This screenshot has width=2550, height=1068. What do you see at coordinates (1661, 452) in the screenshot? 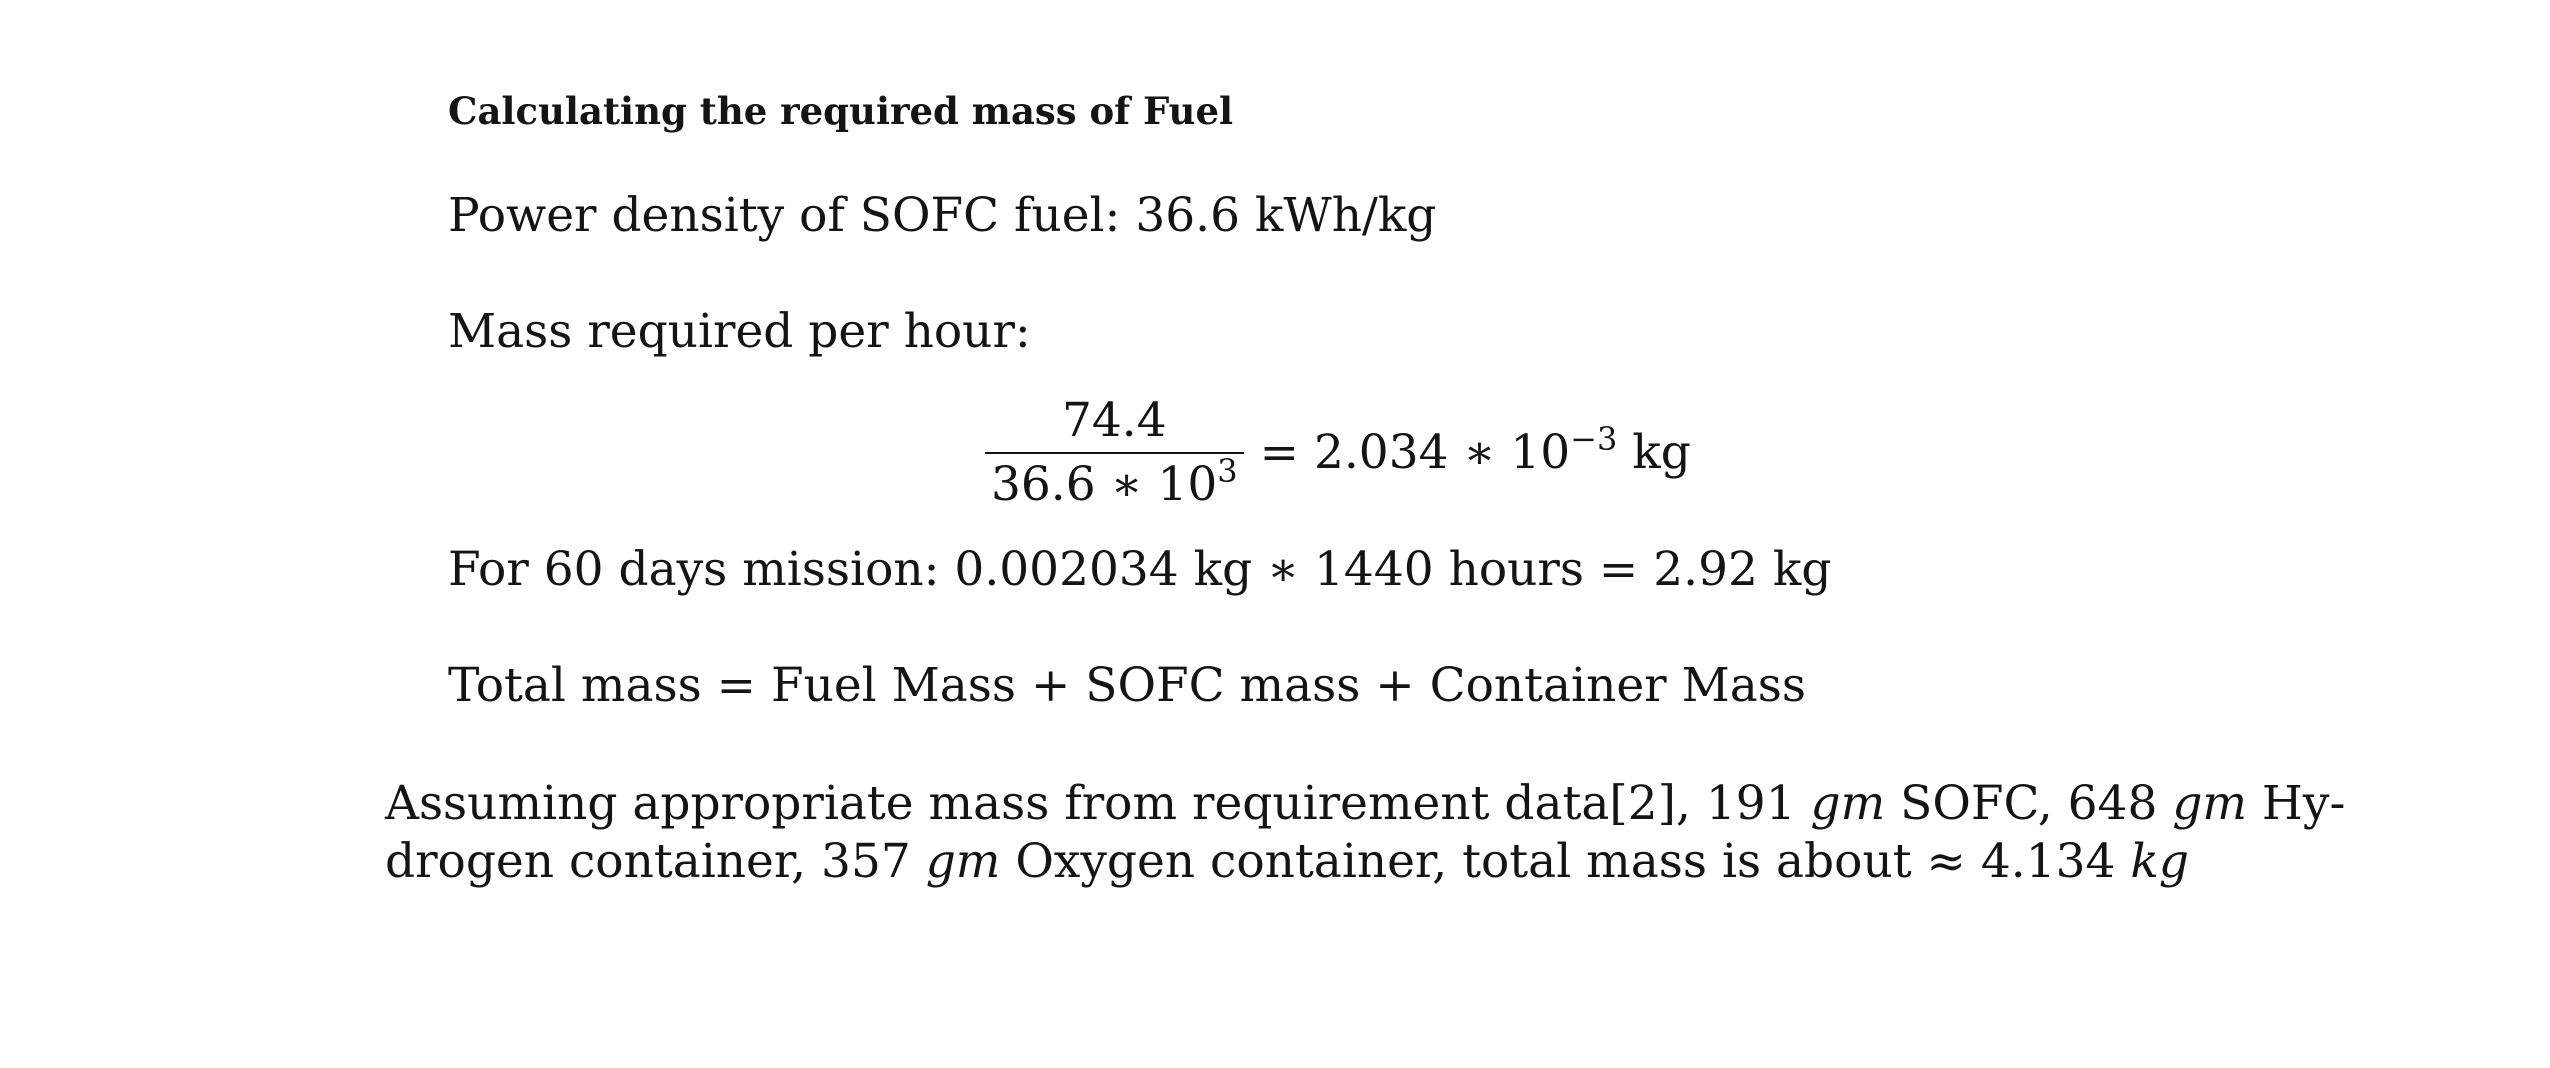
I see `result-unit: kg` at bounding box center [1661, 452].